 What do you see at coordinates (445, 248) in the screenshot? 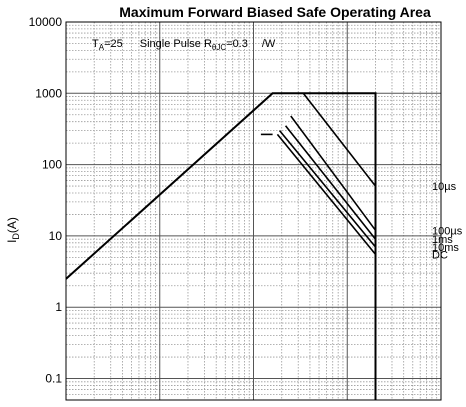
I see `curve-label-10ms: 10ms` at bounding box center [445, 248].